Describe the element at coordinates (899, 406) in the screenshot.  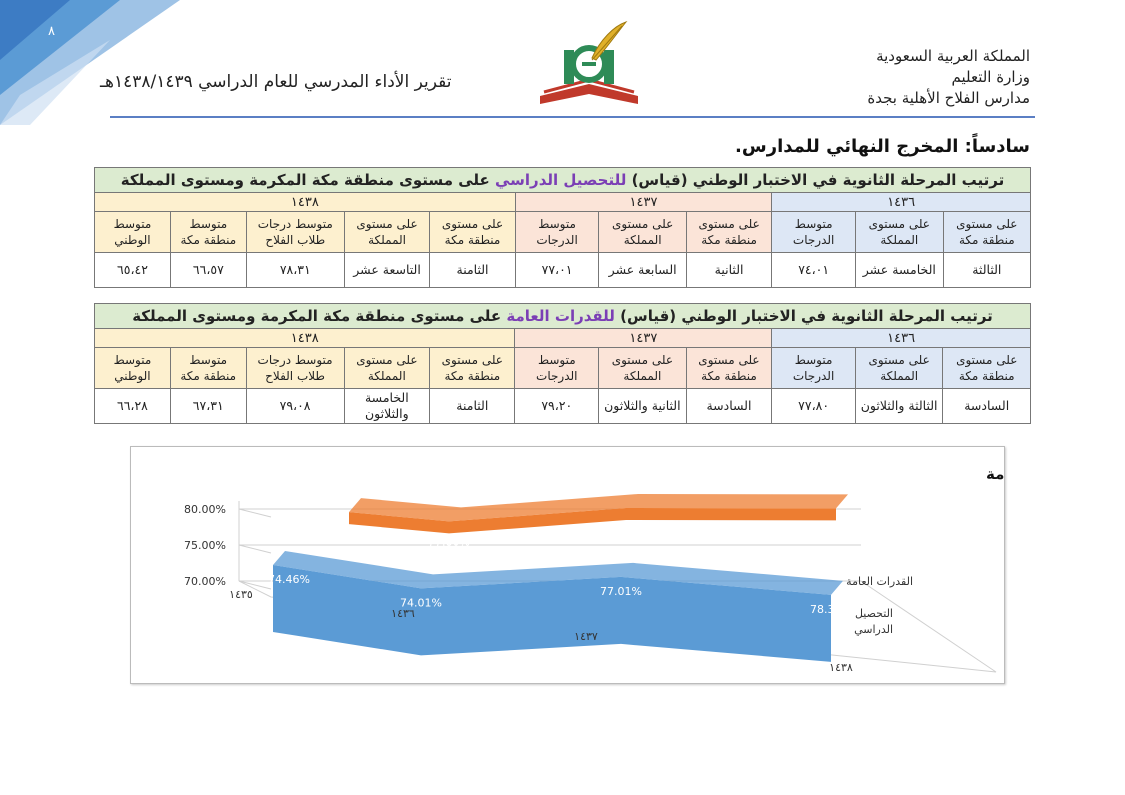
I see `table-cell: الثالثة والثلاثون` at that location.